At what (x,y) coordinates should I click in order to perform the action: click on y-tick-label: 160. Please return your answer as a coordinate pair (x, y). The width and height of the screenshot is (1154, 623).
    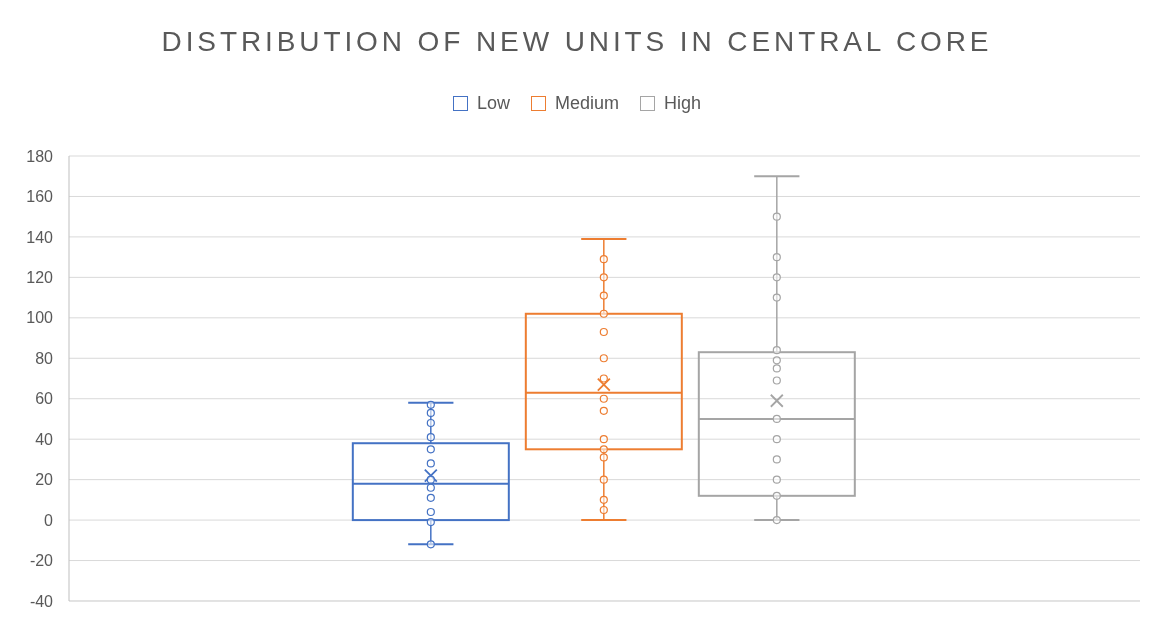
    Looking at the image, I should click on (40, 197).